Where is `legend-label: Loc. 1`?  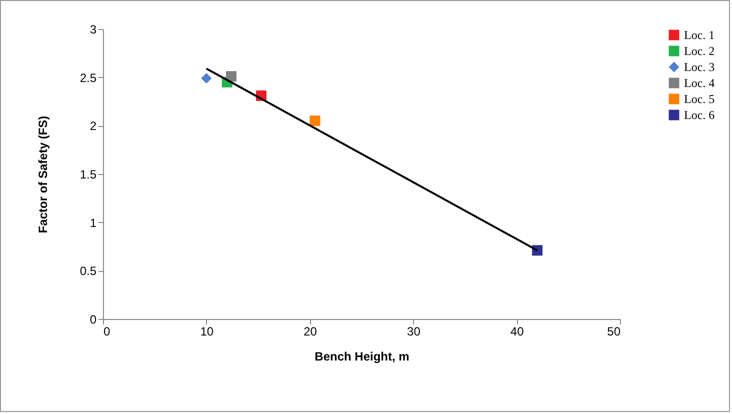 legend-label: Loc. 1 is located at coordinates (699, 35).